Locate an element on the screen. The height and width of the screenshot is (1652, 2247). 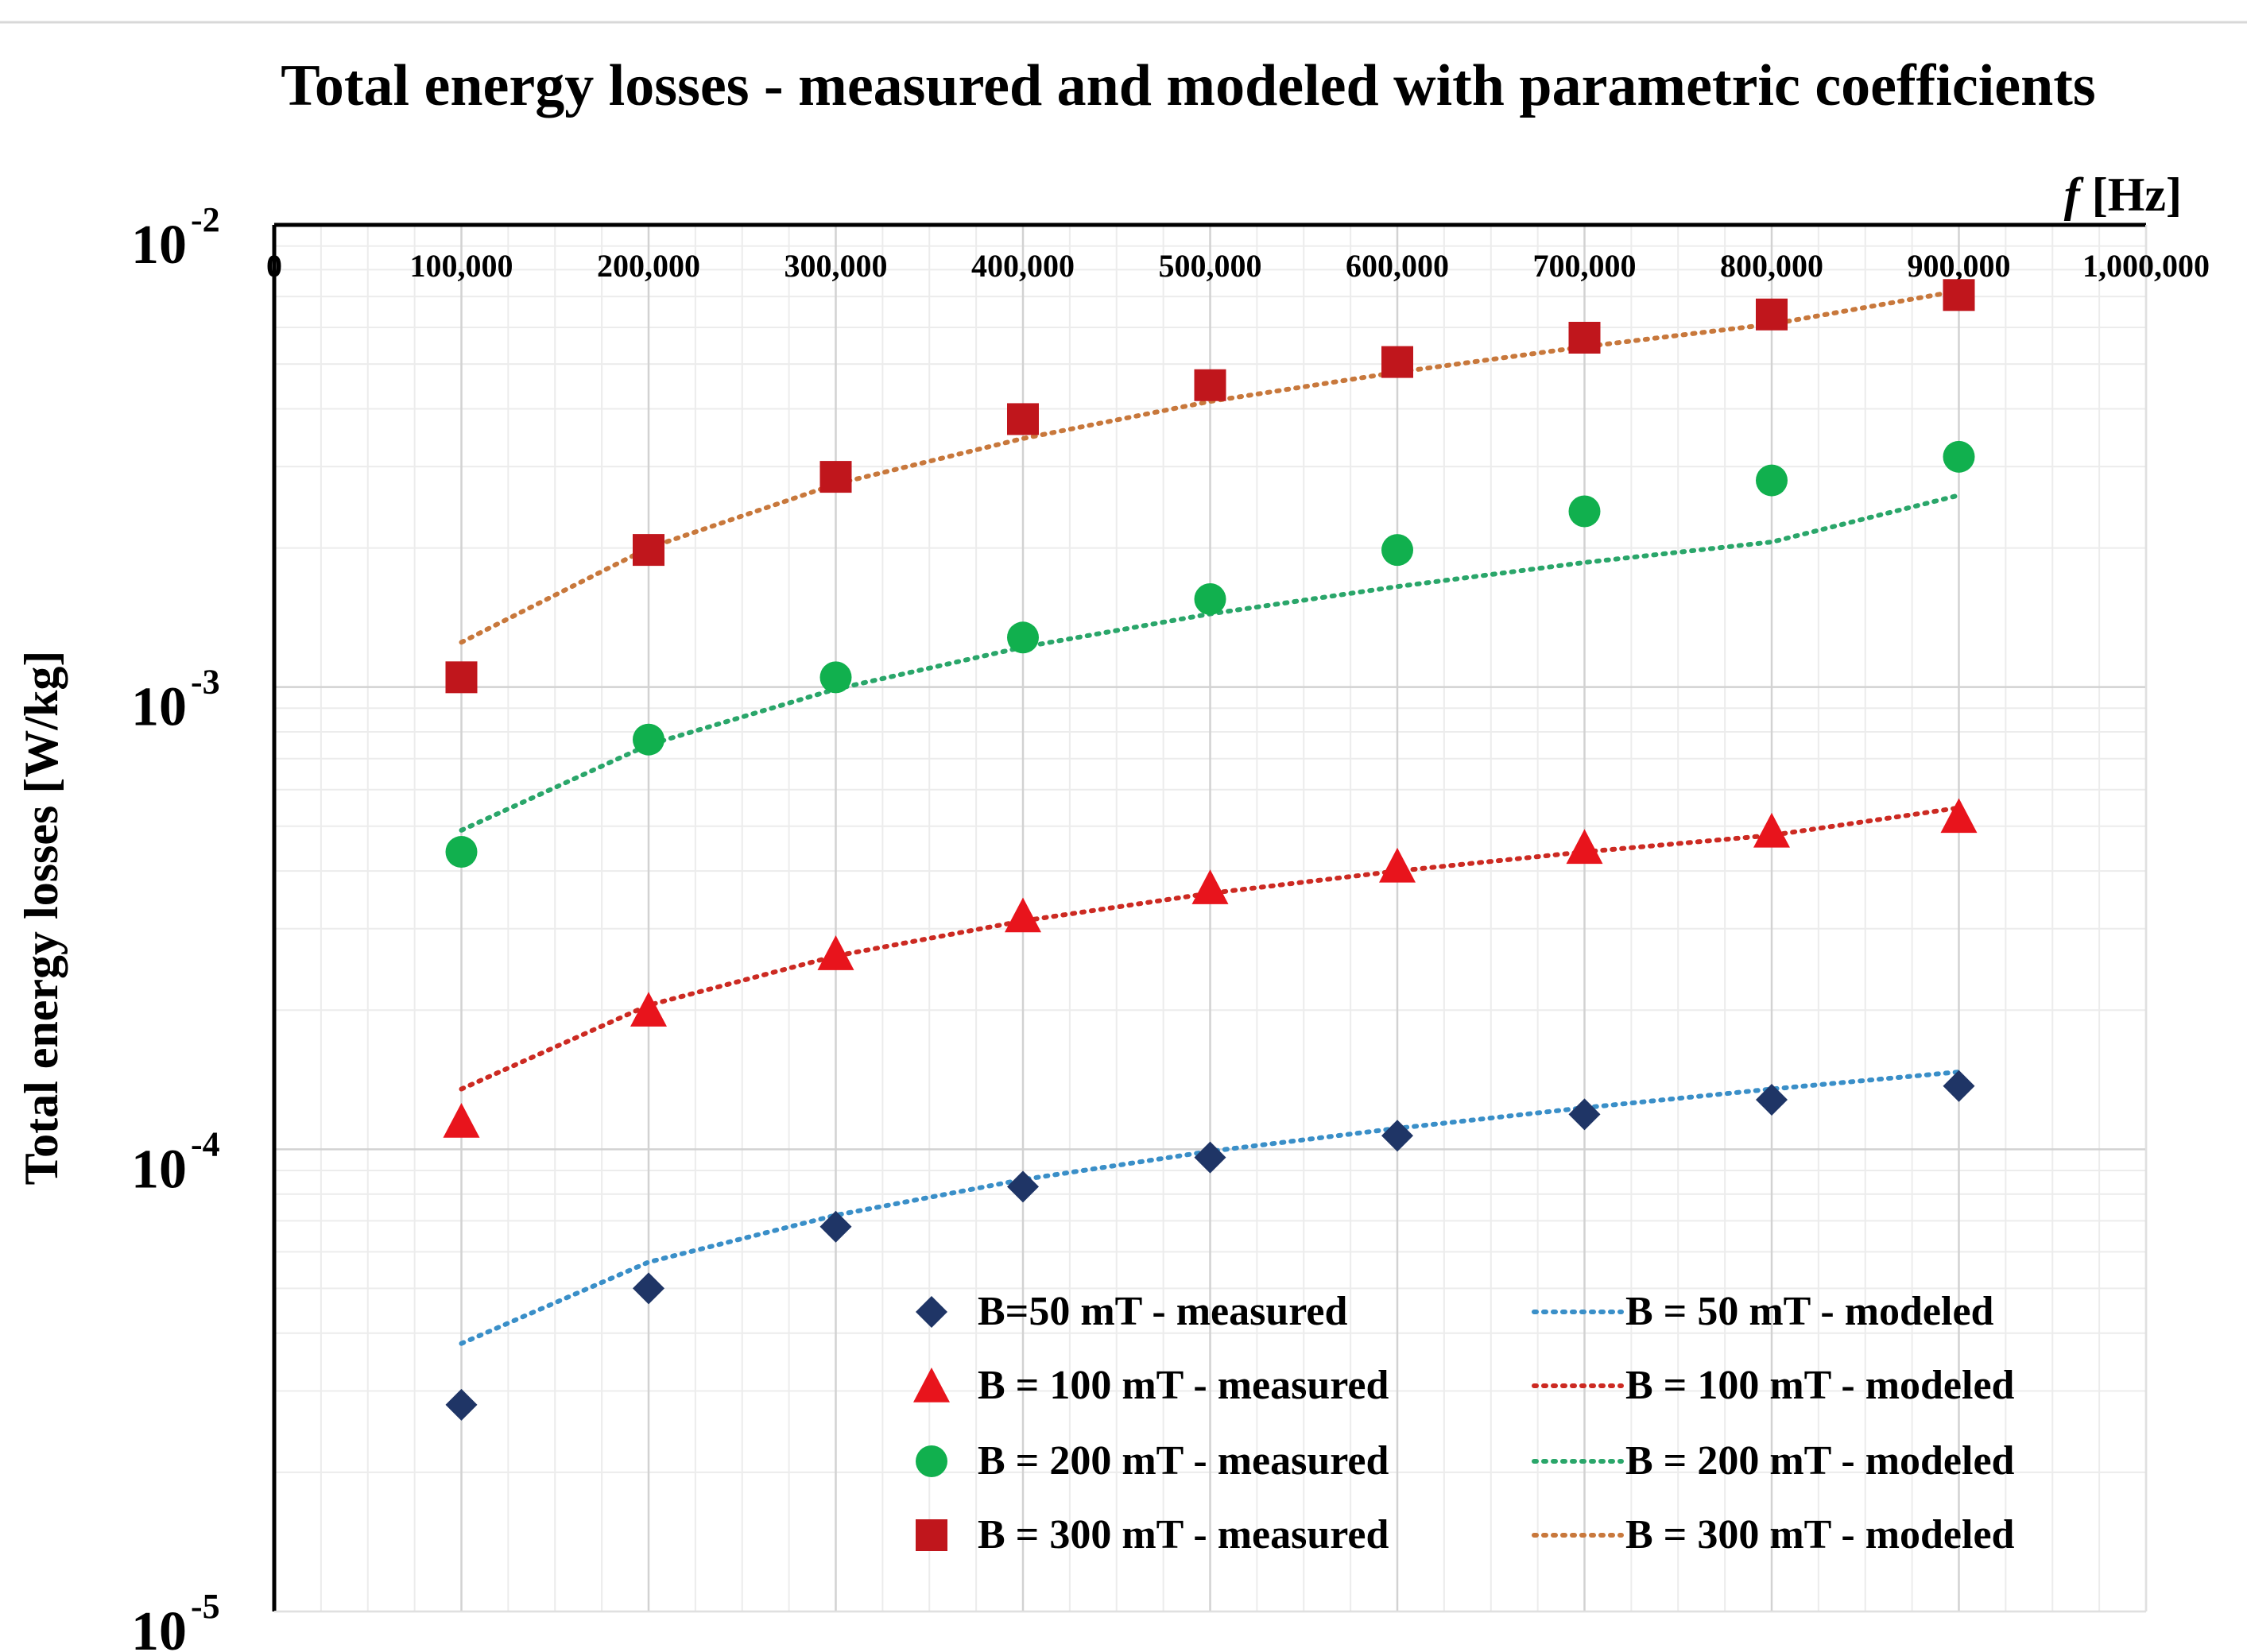
y-tick-label-exponent: -3 is located at coordinates (205, 682).